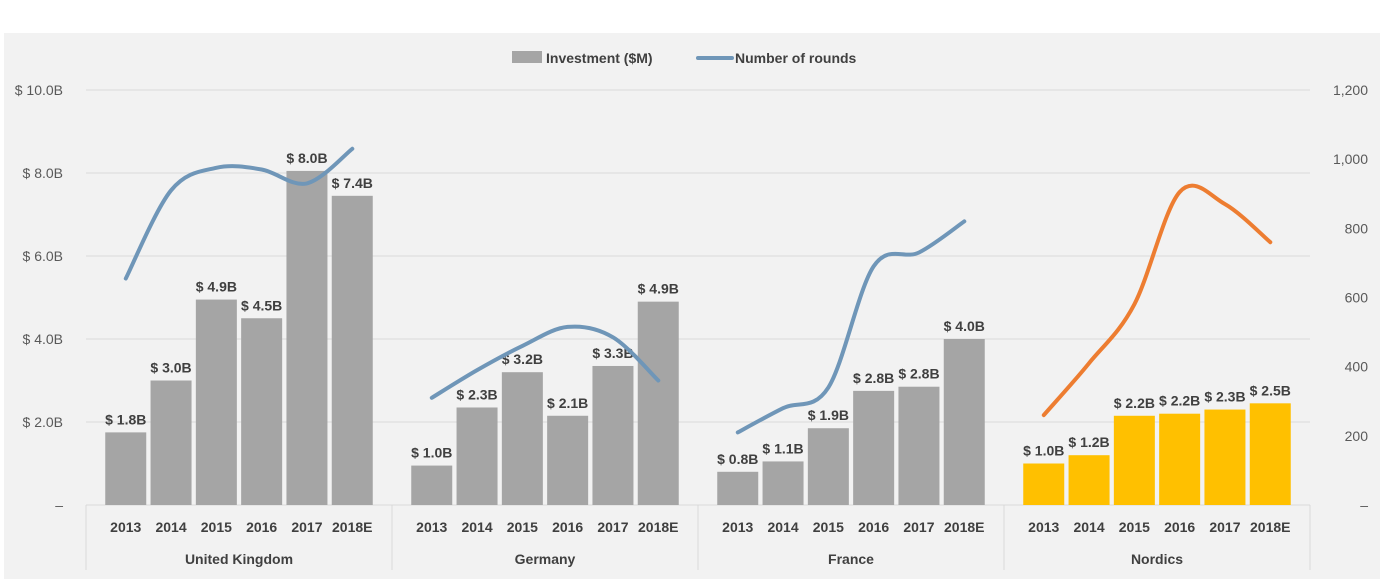  I want to click on y-left-tick-label: $ 10.0B, so click(39, 90).